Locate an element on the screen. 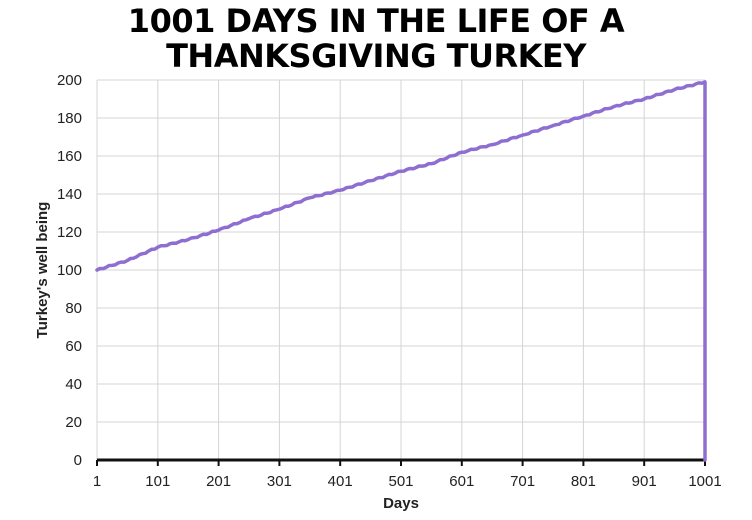 The height and width of the screenshot is (520, 752). y-tick-labels: 0 20 40 60 80 100 120 140 160 180 200 is located at coordinates (69, 270).